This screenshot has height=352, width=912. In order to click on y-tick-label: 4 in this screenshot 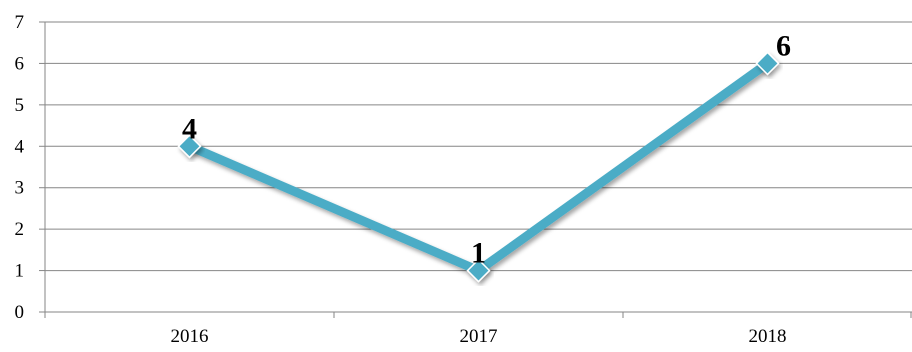, I will do `click(20, 146)`.